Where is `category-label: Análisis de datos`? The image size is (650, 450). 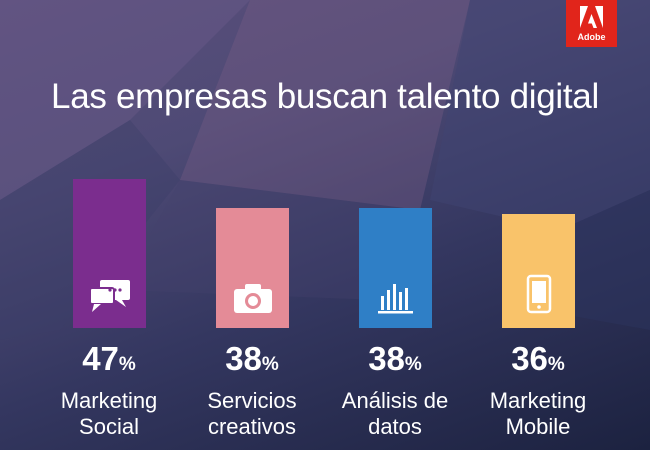 category-label: Análisis de datos is located at coordinates (395, 413).